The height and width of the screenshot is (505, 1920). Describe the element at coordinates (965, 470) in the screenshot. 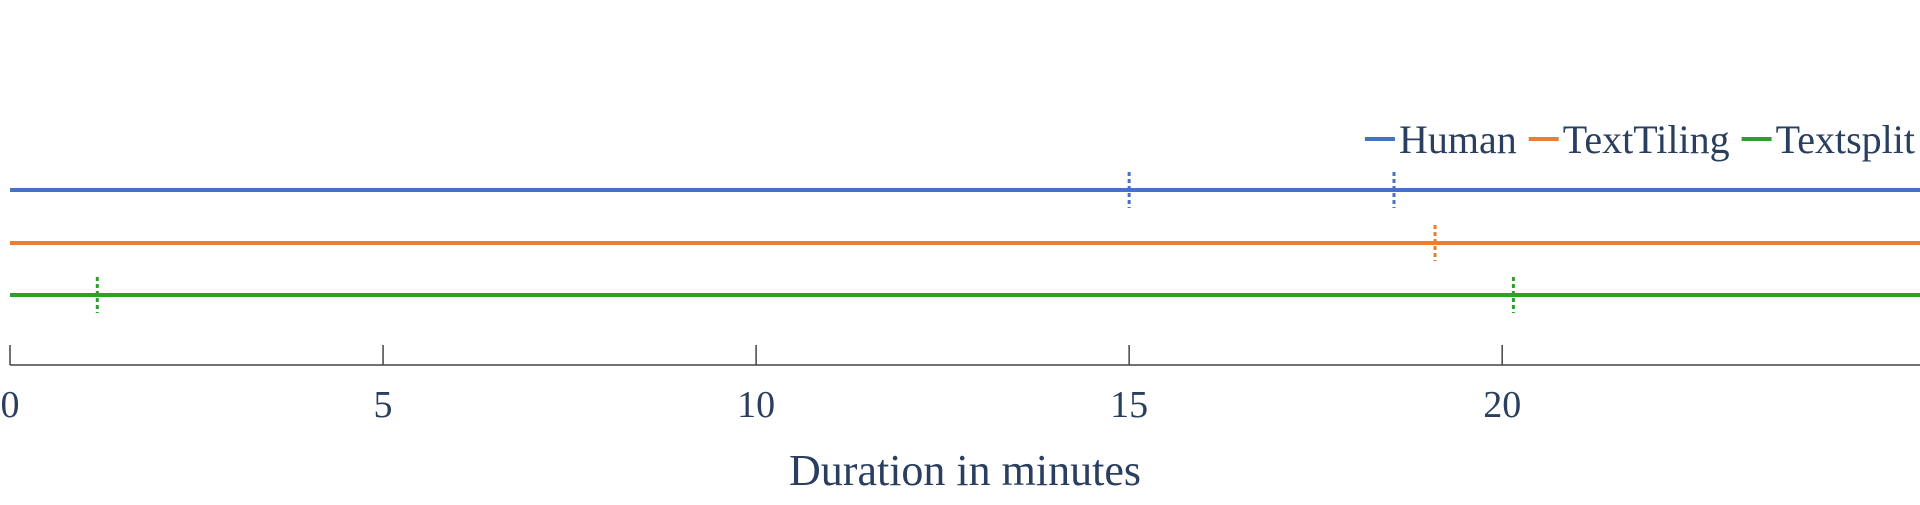

I see `x-axis-label: Duration in minutes` at that location.